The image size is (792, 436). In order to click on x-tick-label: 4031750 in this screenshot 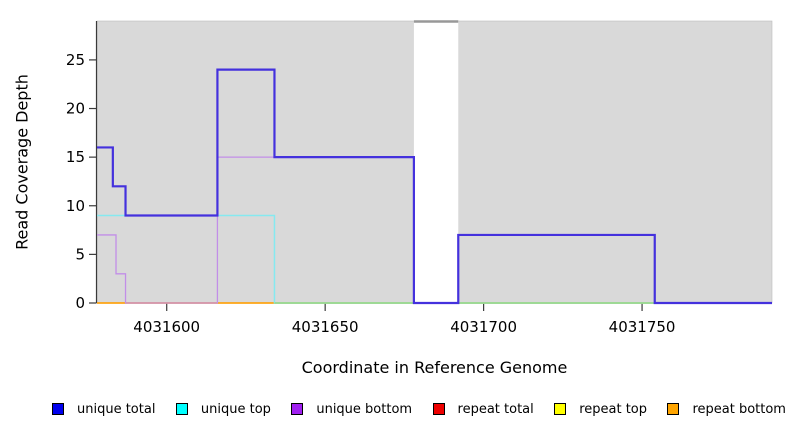, I will do `click(642, 327)`.